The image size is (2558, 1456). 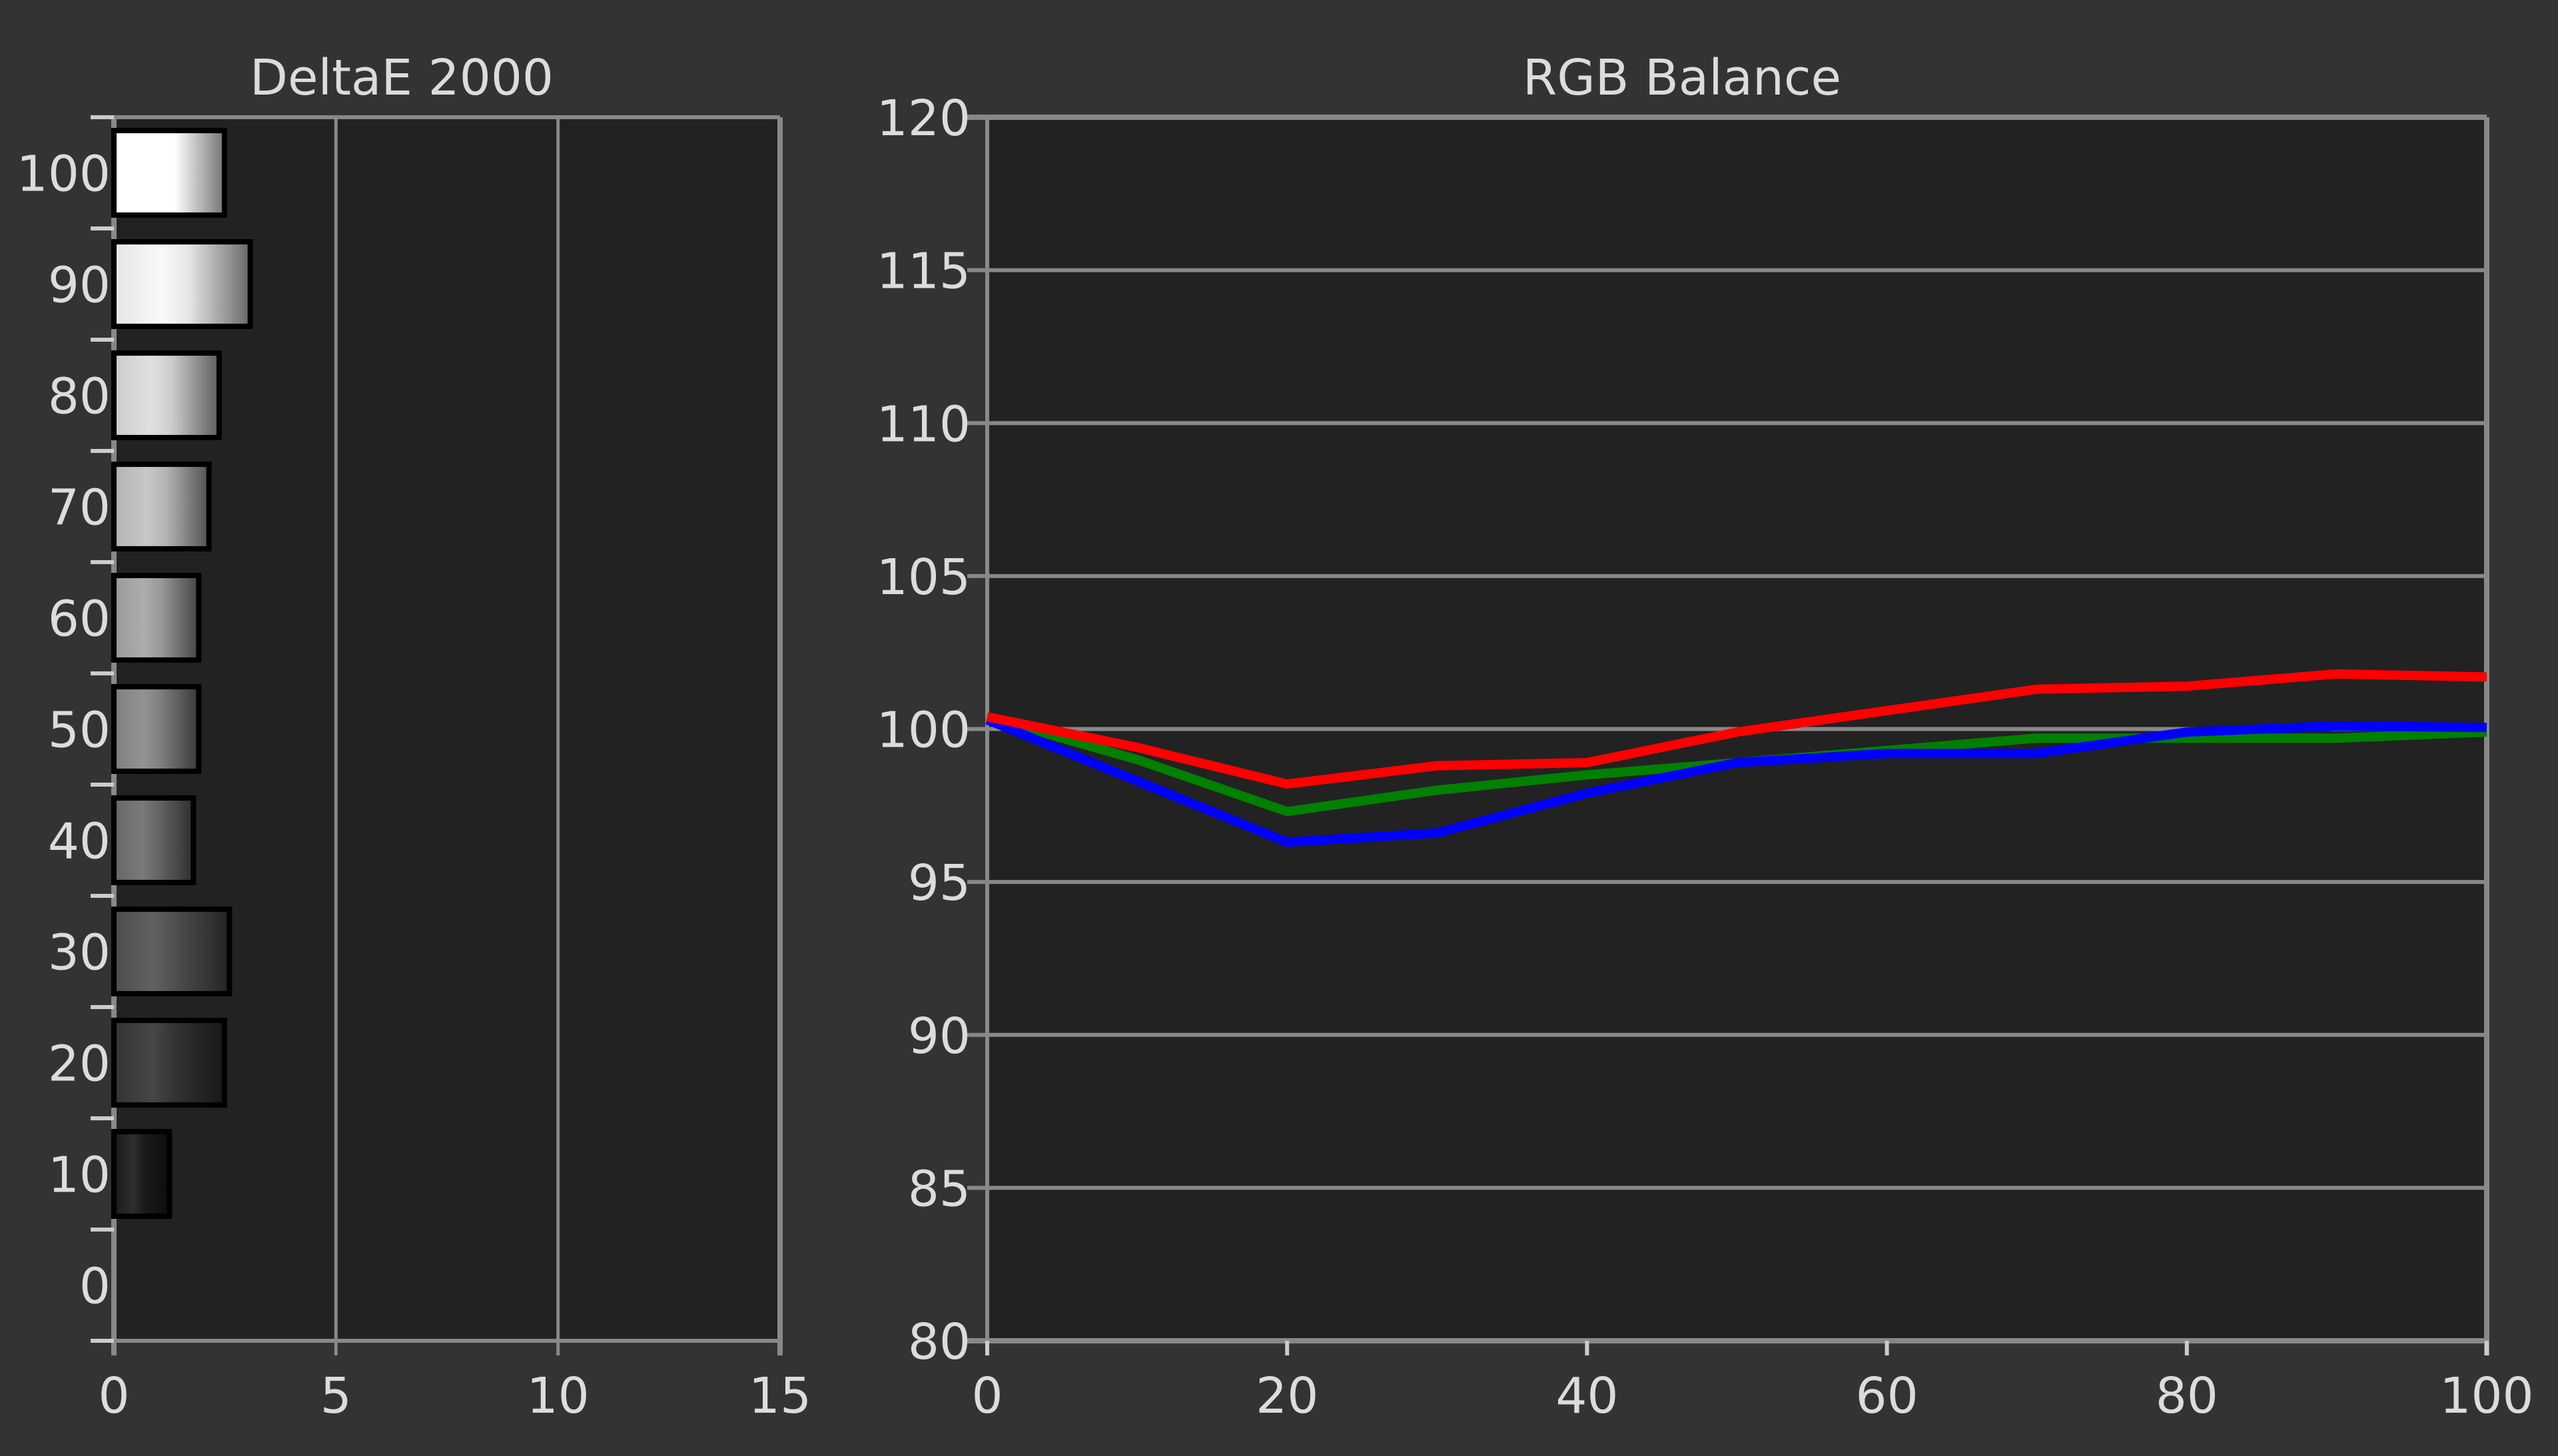 I want to click on y-tick-label: 50, so click(x=79, y=730).